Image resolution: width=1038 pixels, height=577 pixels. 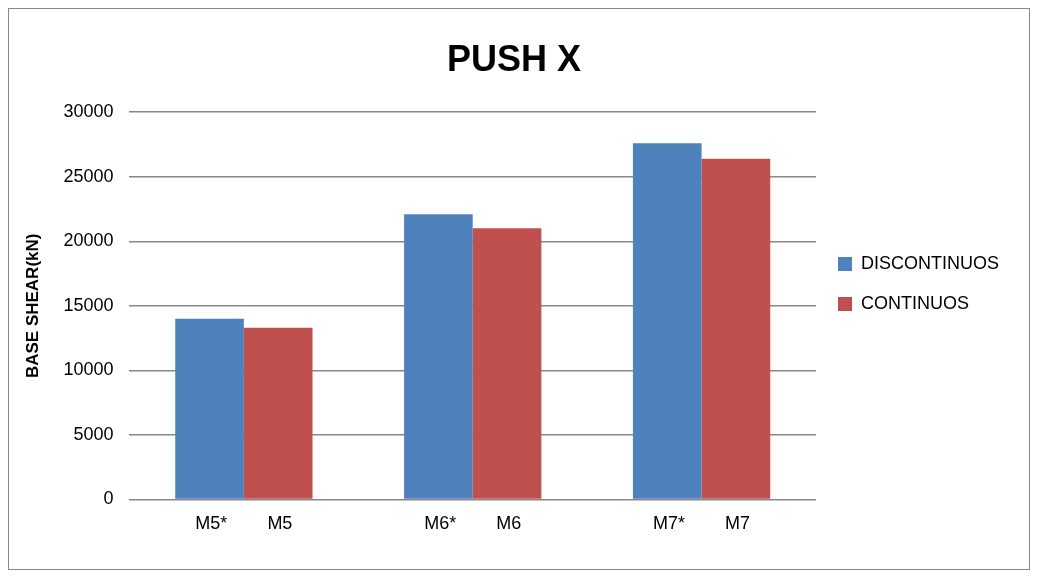 I want to click on x-tick-label: M6* M6, so click(x=473, y=523).